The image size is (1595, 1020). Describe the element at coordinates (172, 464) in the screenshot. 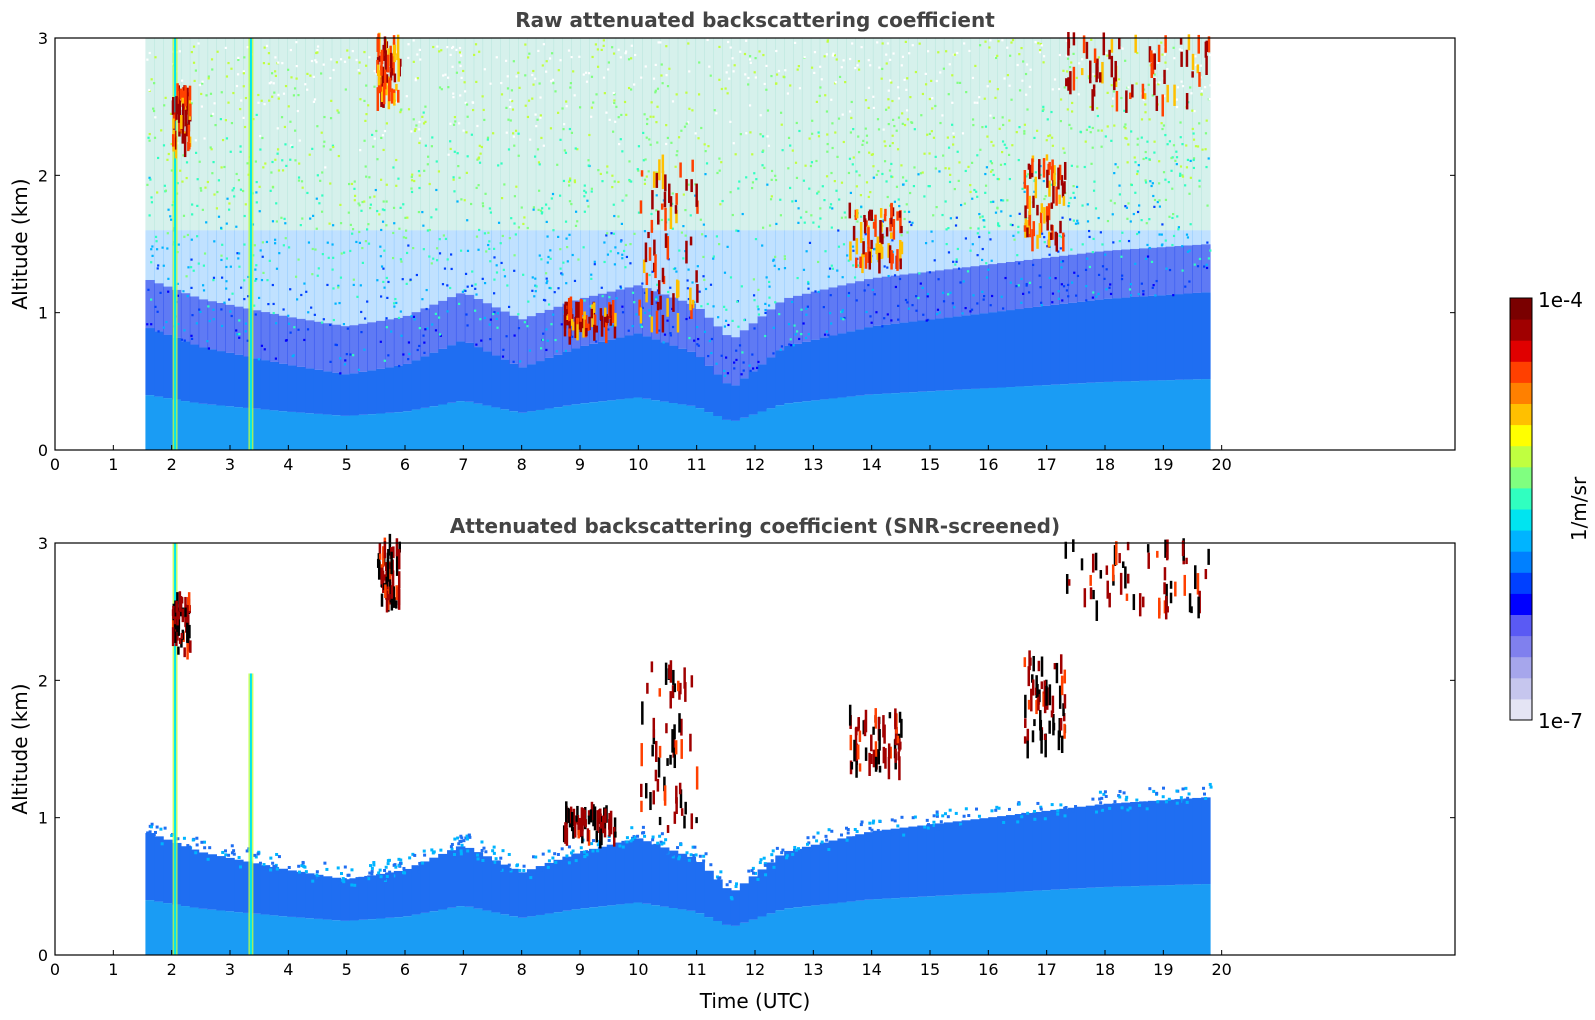

I see `x-tick-label: 2` at that location.